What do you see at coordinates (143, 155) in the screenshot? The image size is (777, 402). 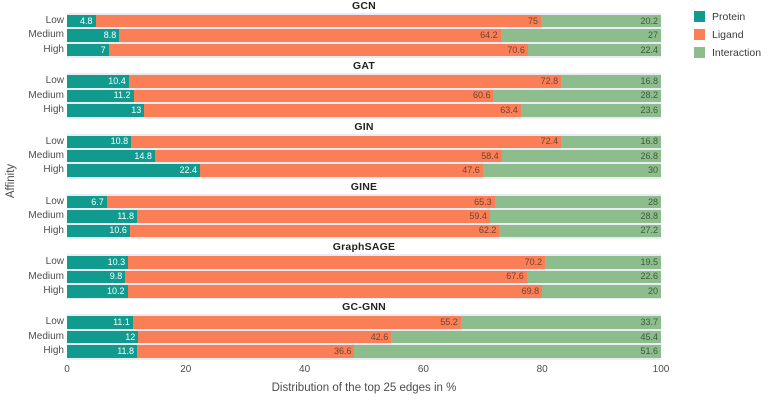 I see `bar-value-label: 14.8` at bounding box center [143, 155].